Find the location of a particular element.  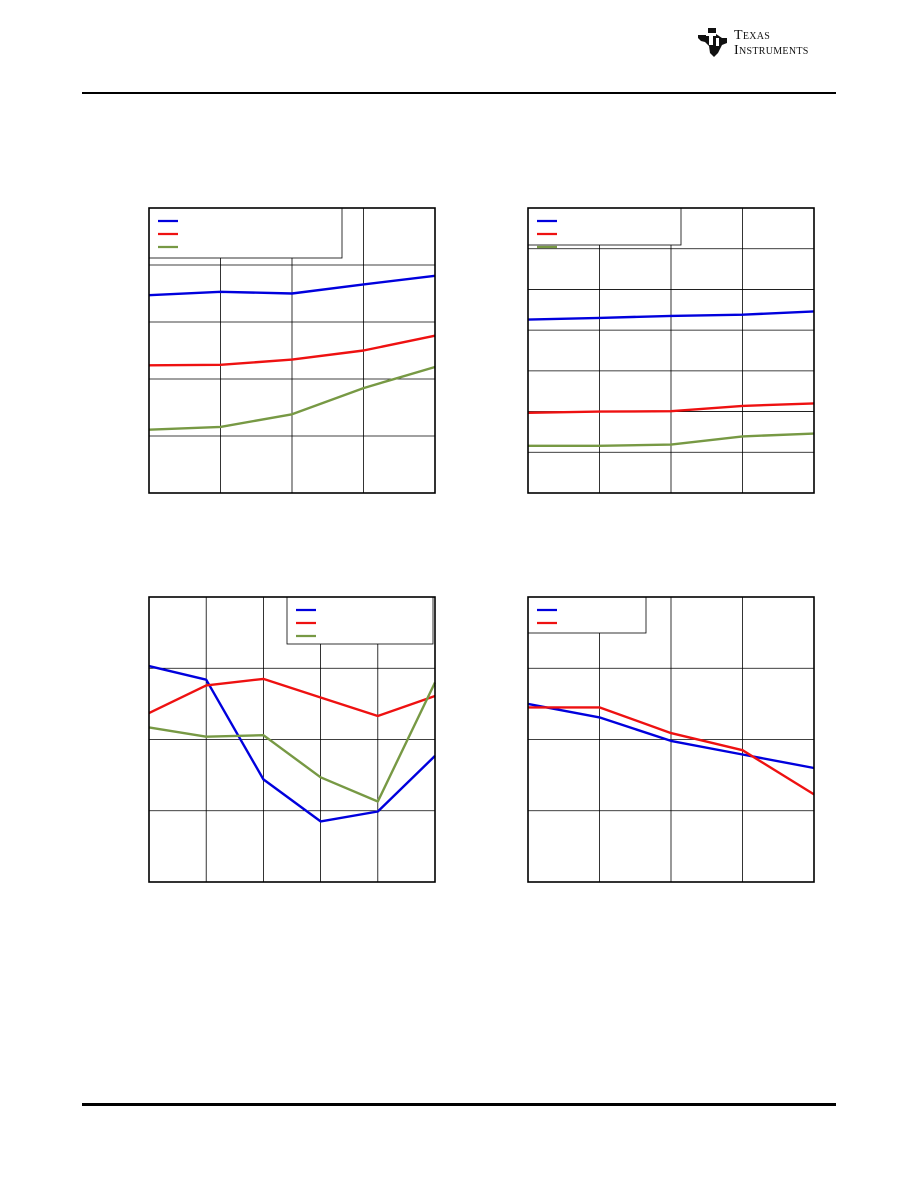

ti-logo: Texas Instruments is located at coordinates (768, 44).